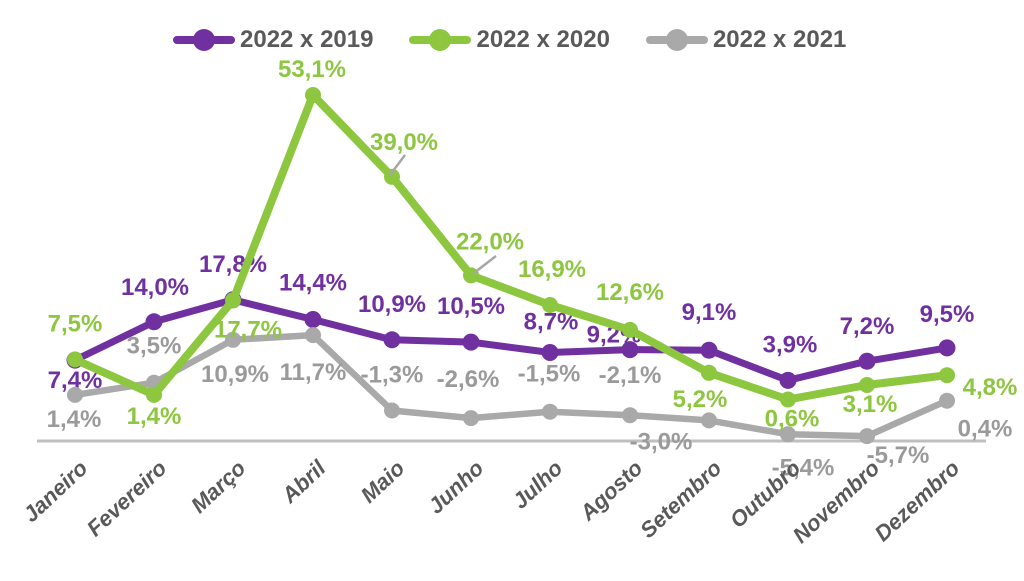  I want to click on data-label: -5,7%, so click(898, 455).